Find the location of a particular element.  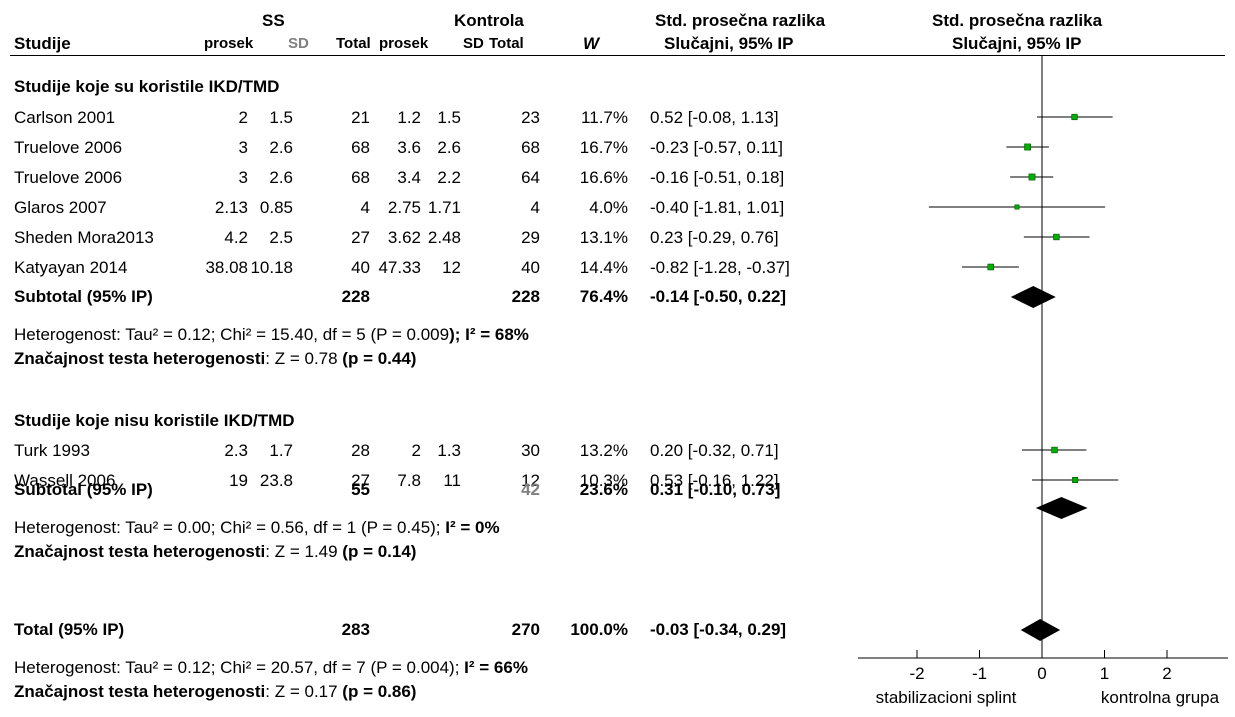

study-n2-cell: 30 is located at coordinates (530, 450).